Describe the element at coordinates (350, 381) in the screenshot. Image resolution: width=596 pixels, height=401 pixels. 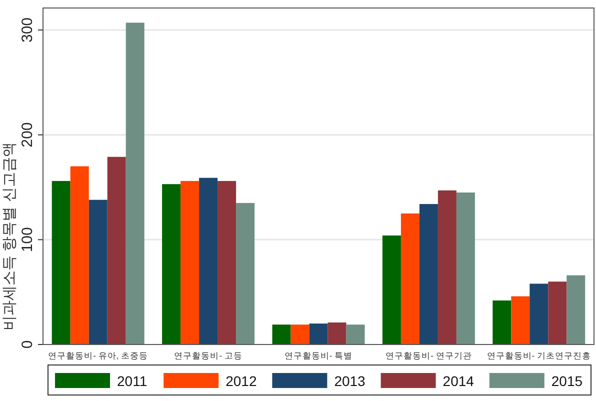
I see `legend-label: 2013` at that location.